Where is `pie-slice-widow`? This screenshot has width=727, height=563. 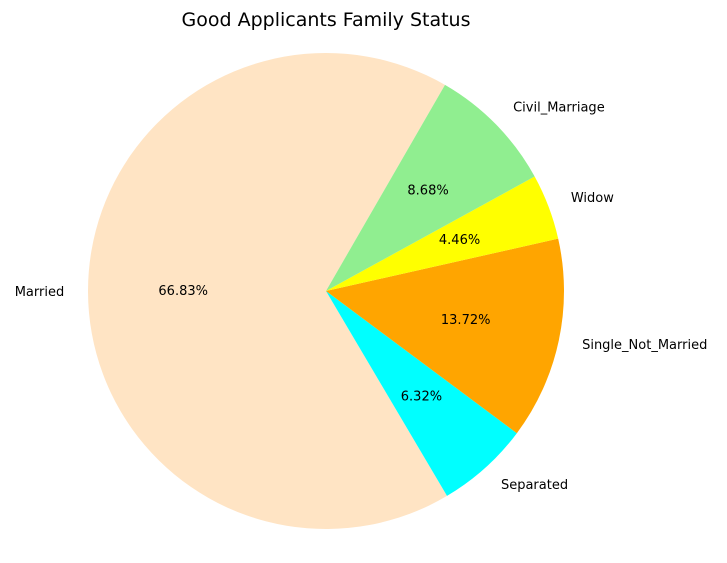 pie-slice-widow is located at coordinates (442, 233).